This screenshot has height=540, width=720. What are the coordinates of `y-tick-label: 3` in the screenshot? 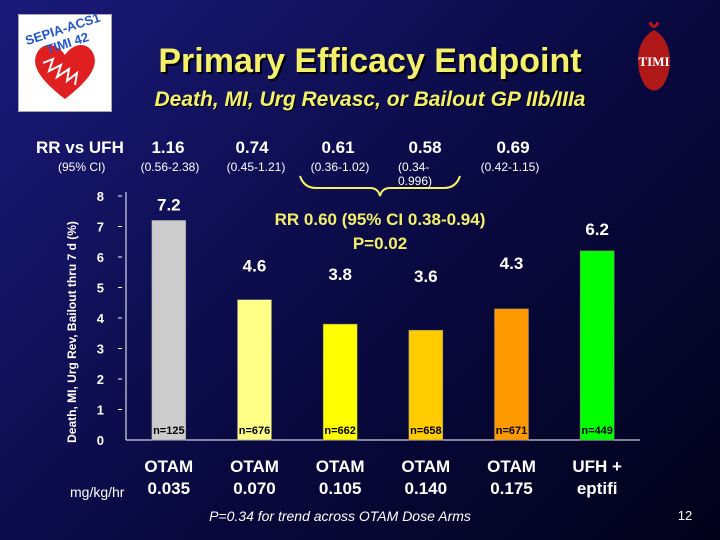 It's located at (100, 349).